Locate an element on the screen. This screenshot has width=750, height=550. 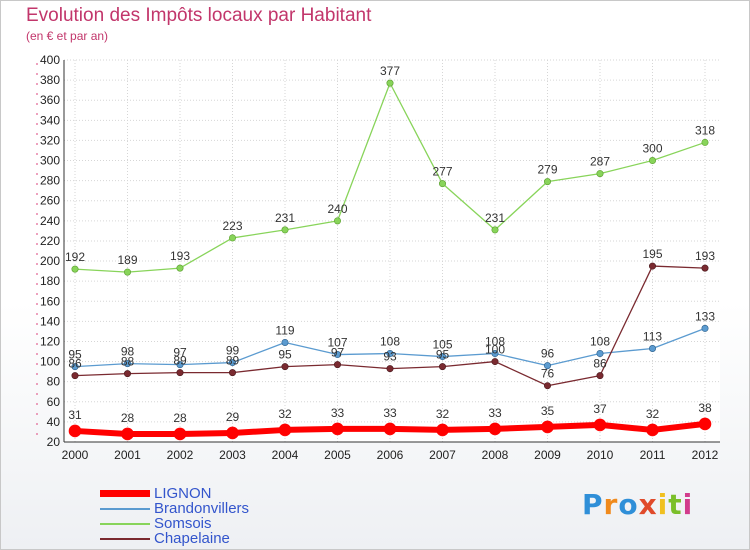
data-label-brandonvillers: 113 is located at coordinates (652, 337).